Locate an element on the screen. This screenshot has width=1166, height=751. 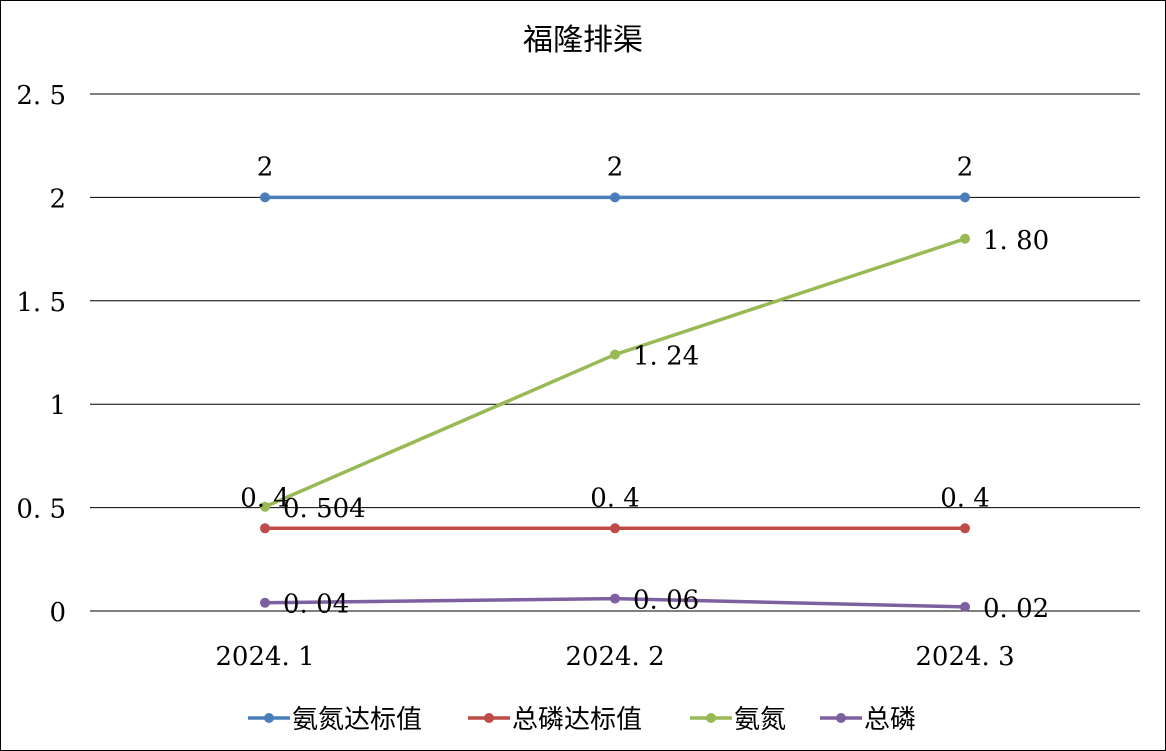
y-tick-label: 1 is located at coordinates (57, 406).